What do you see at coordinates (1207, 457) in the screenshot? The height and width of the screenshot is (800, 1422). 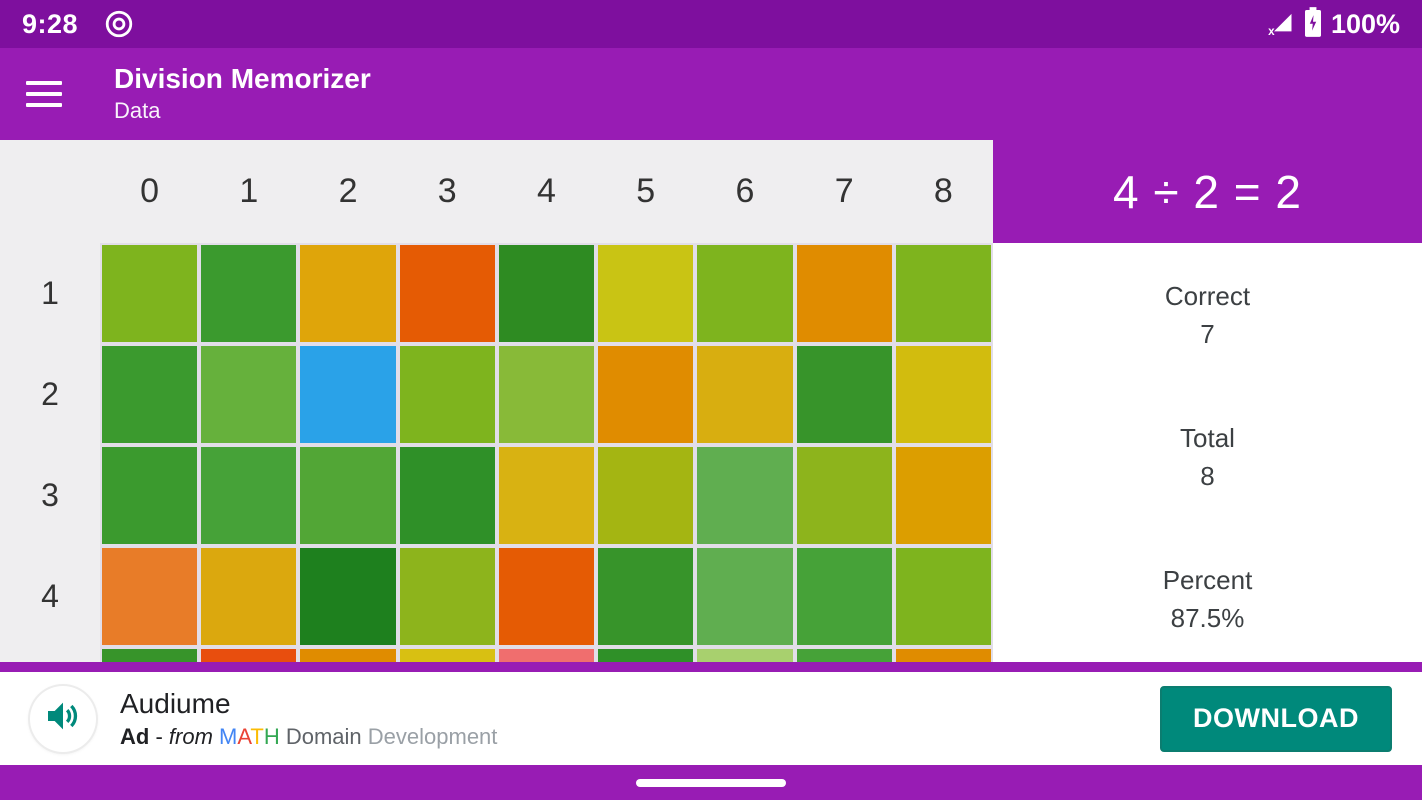 I see `stat-total: Total 8` at bounding box center [1207, 457].